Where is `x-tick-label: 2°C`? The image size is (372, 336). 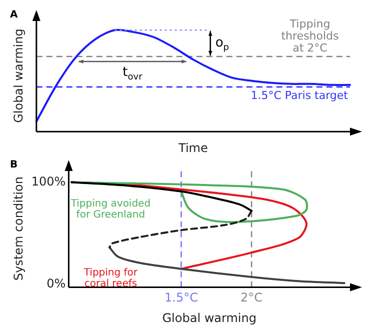 x-tick-label: 2°C is located at coordinates (251, 297).